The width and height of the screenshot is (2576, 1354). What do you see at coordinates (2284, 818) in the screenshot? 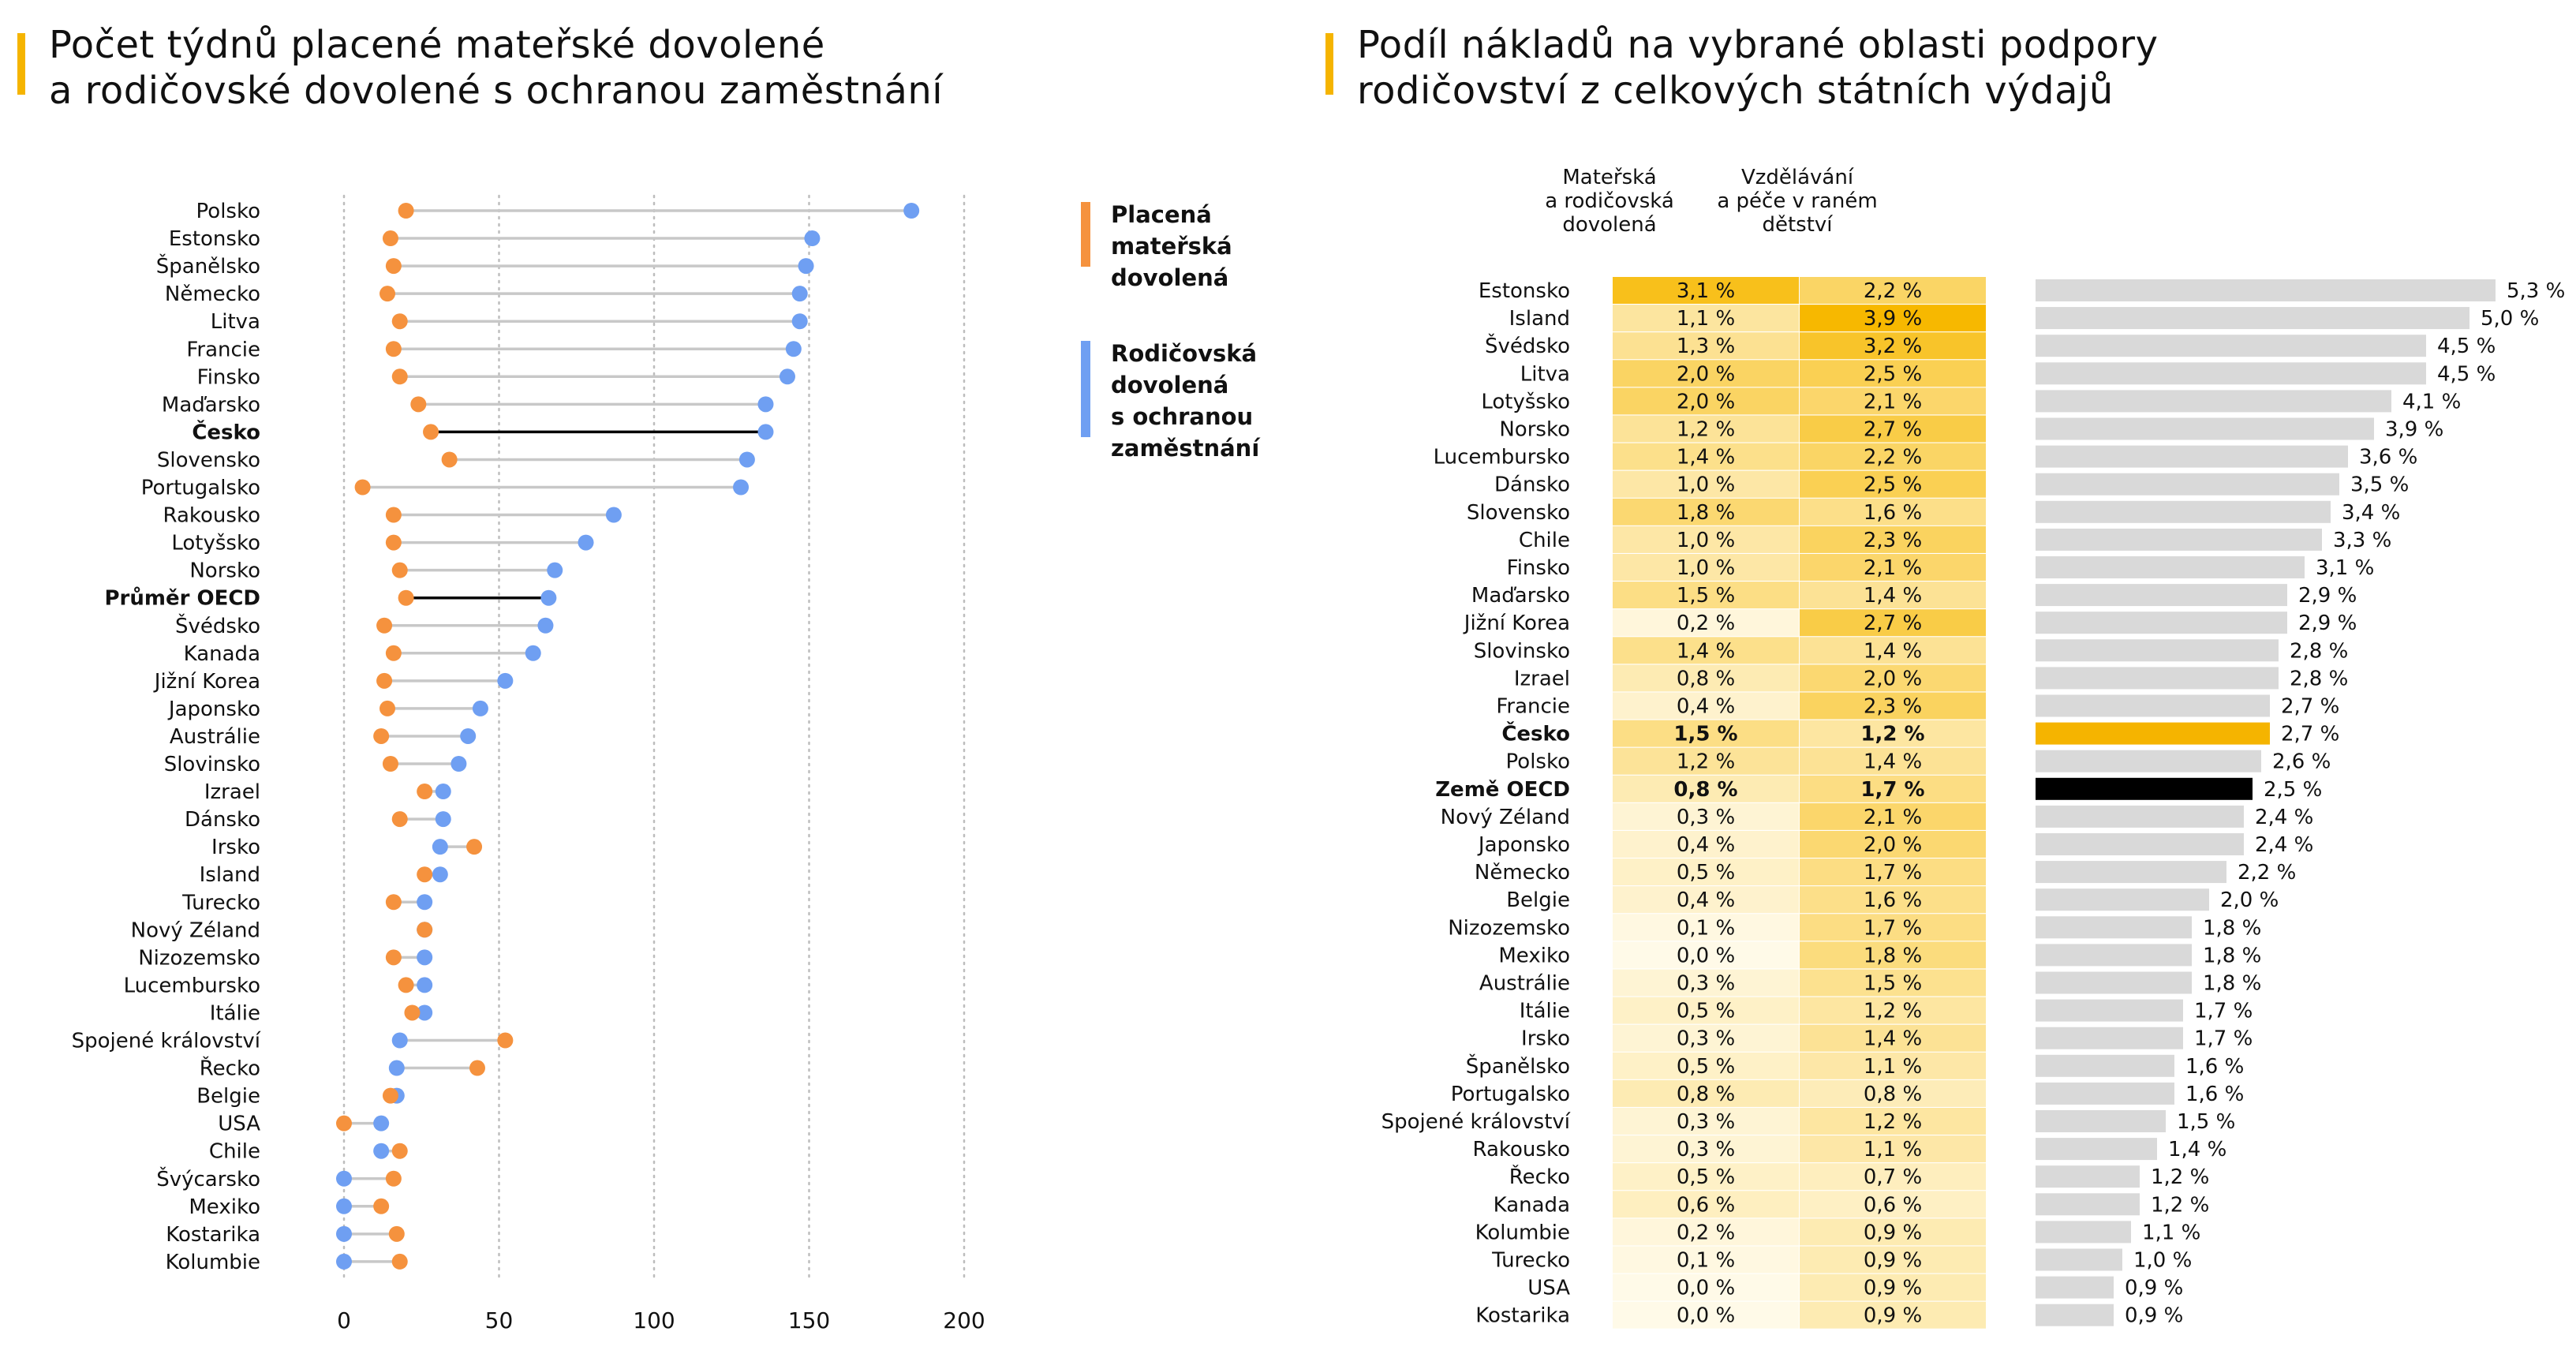
I see `total-value: 2,4 %` at bounding box center [2284, 818].